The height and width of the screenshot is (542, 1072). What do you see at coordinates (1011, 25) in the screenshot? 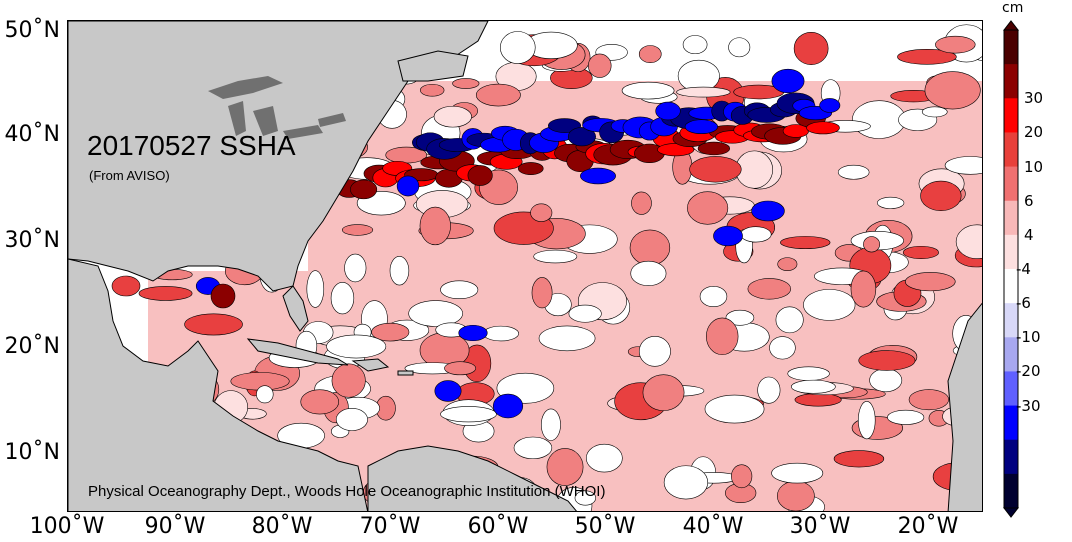
I see `colorbar-max-arrow` at bounding box center [1011, 25].